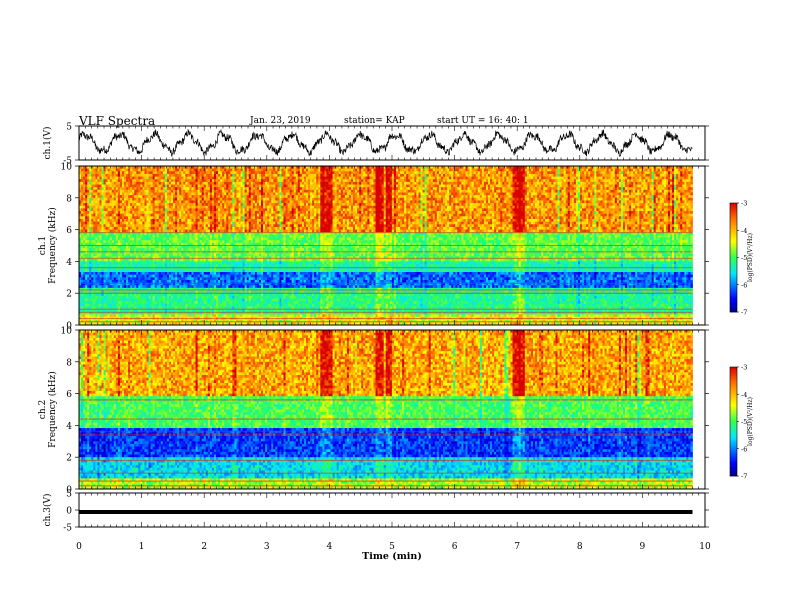 This screenshot has width=792, height=612. Describe the element at coordinates (204, 547) in the screenshot. I see `x-tick-label: 2` at that location.